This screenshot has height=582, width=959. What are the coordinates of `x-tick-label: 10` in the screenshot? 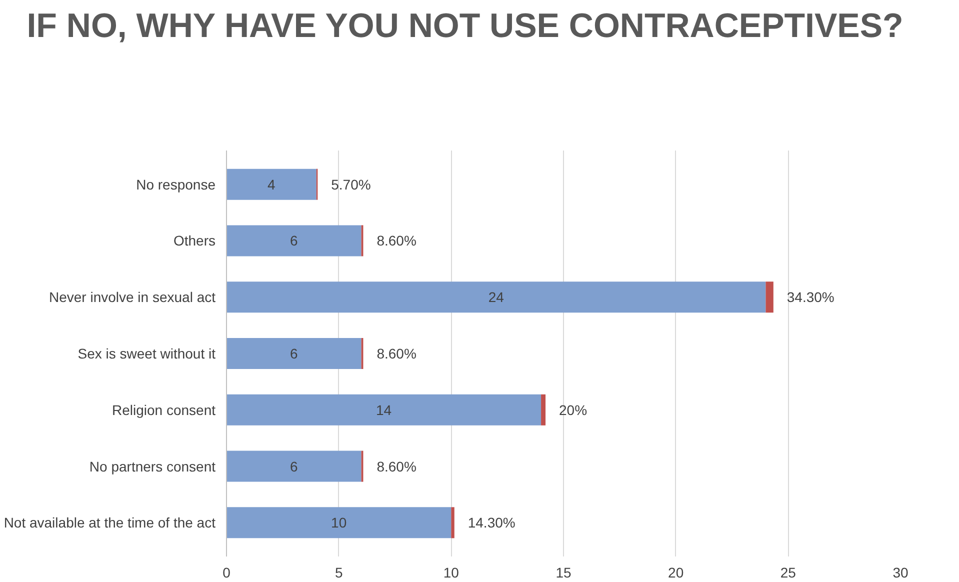 It's located at (451, 572).